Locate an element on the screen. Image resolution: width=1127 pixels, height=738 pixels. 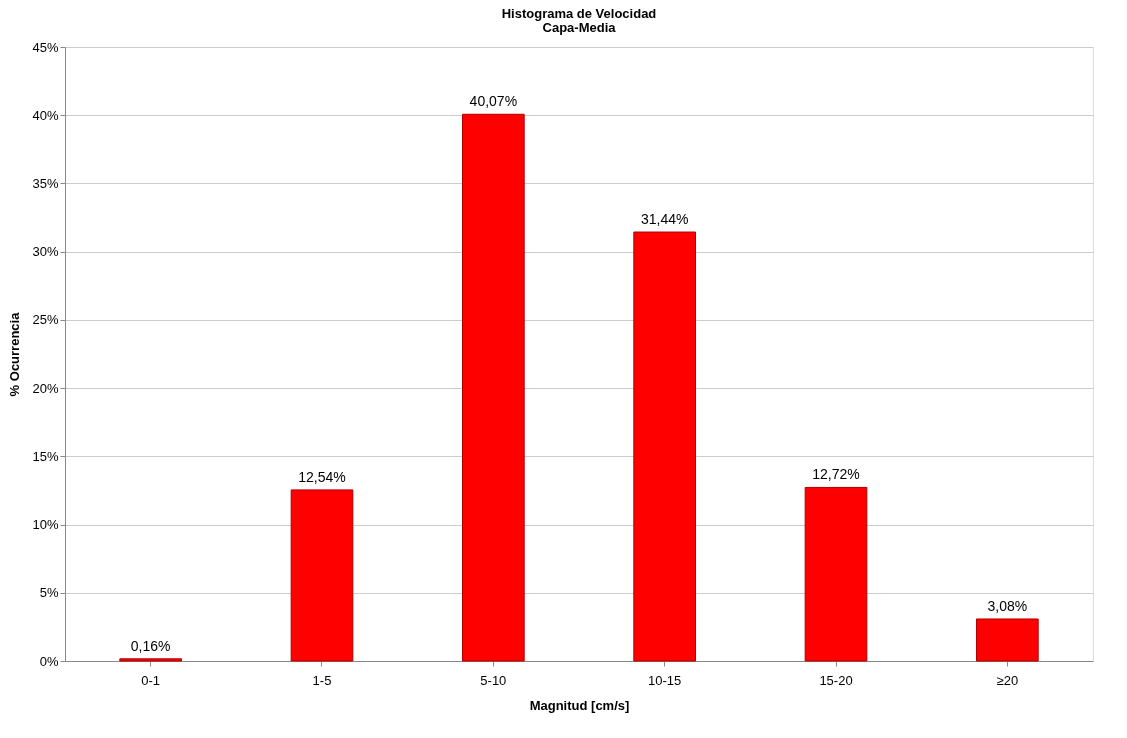
x-tick-label: 0-1 is located at coordinates (151, 680).